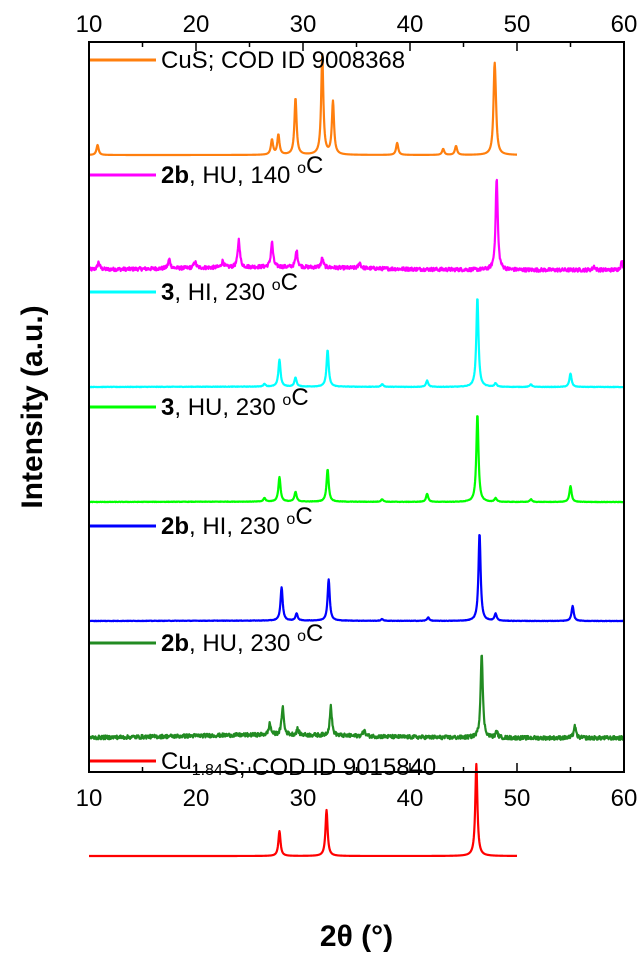 The height and width of the screenshot is (961, 642). What do you see at coordinates (517, 798) in the screenshot?
I see `x-tick-label: 50` at bounding box center [517, 798].